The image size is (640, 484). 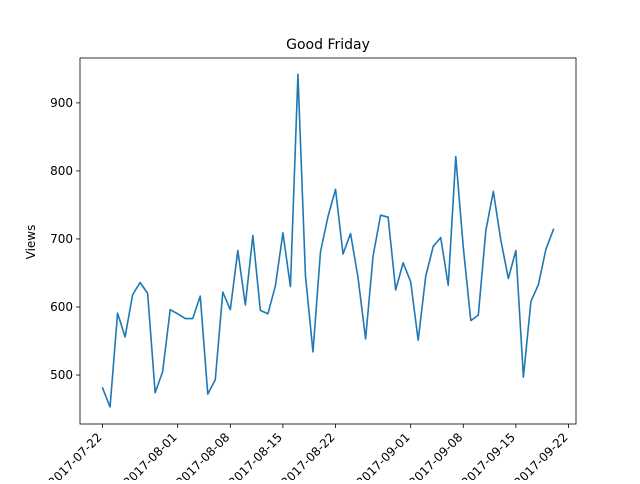 I want to click on y-tick-label: 500, so click(x=61, y=375).